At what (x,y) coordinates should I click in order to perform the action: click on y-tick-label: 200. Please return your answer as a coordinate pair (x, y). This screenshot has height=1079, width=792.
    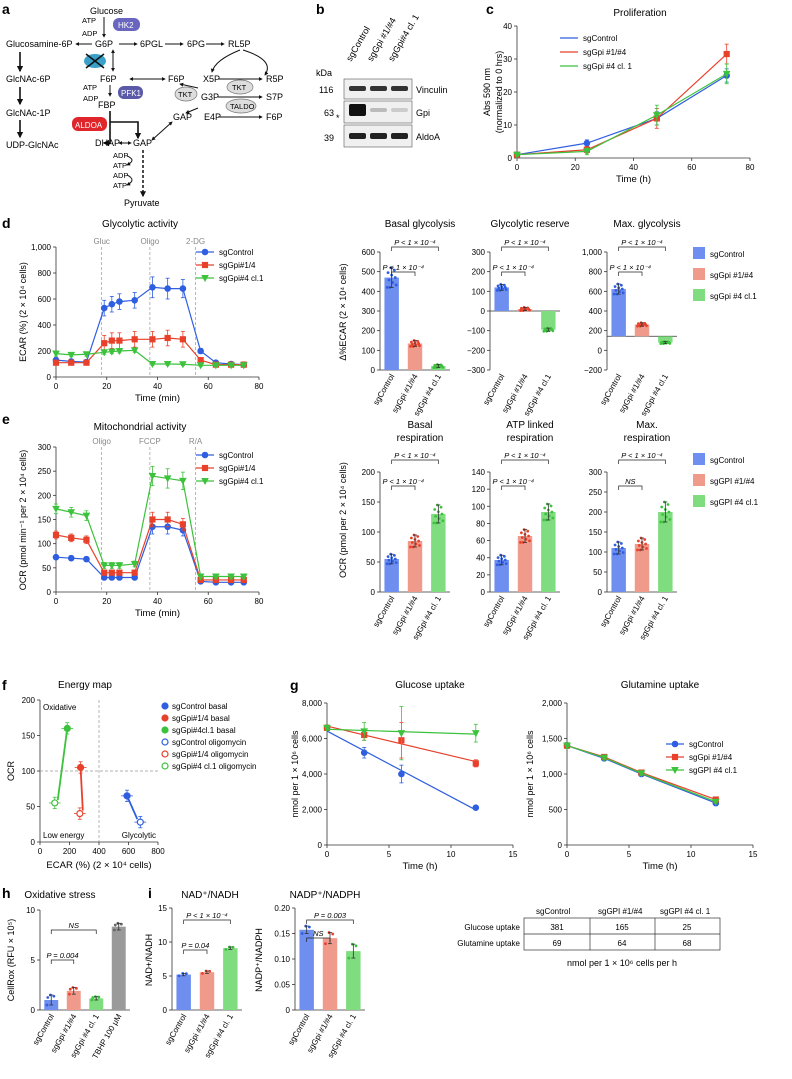
    Looking at the image, I should click on (369, 331).